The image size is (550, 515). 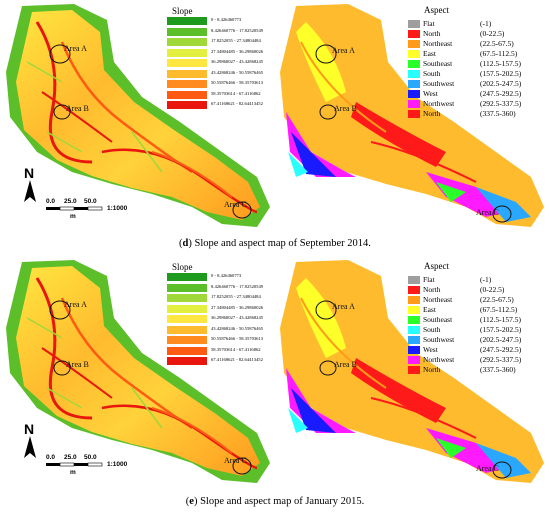 I want to click on area-b-label: Area B, so click(x=345, y=108).